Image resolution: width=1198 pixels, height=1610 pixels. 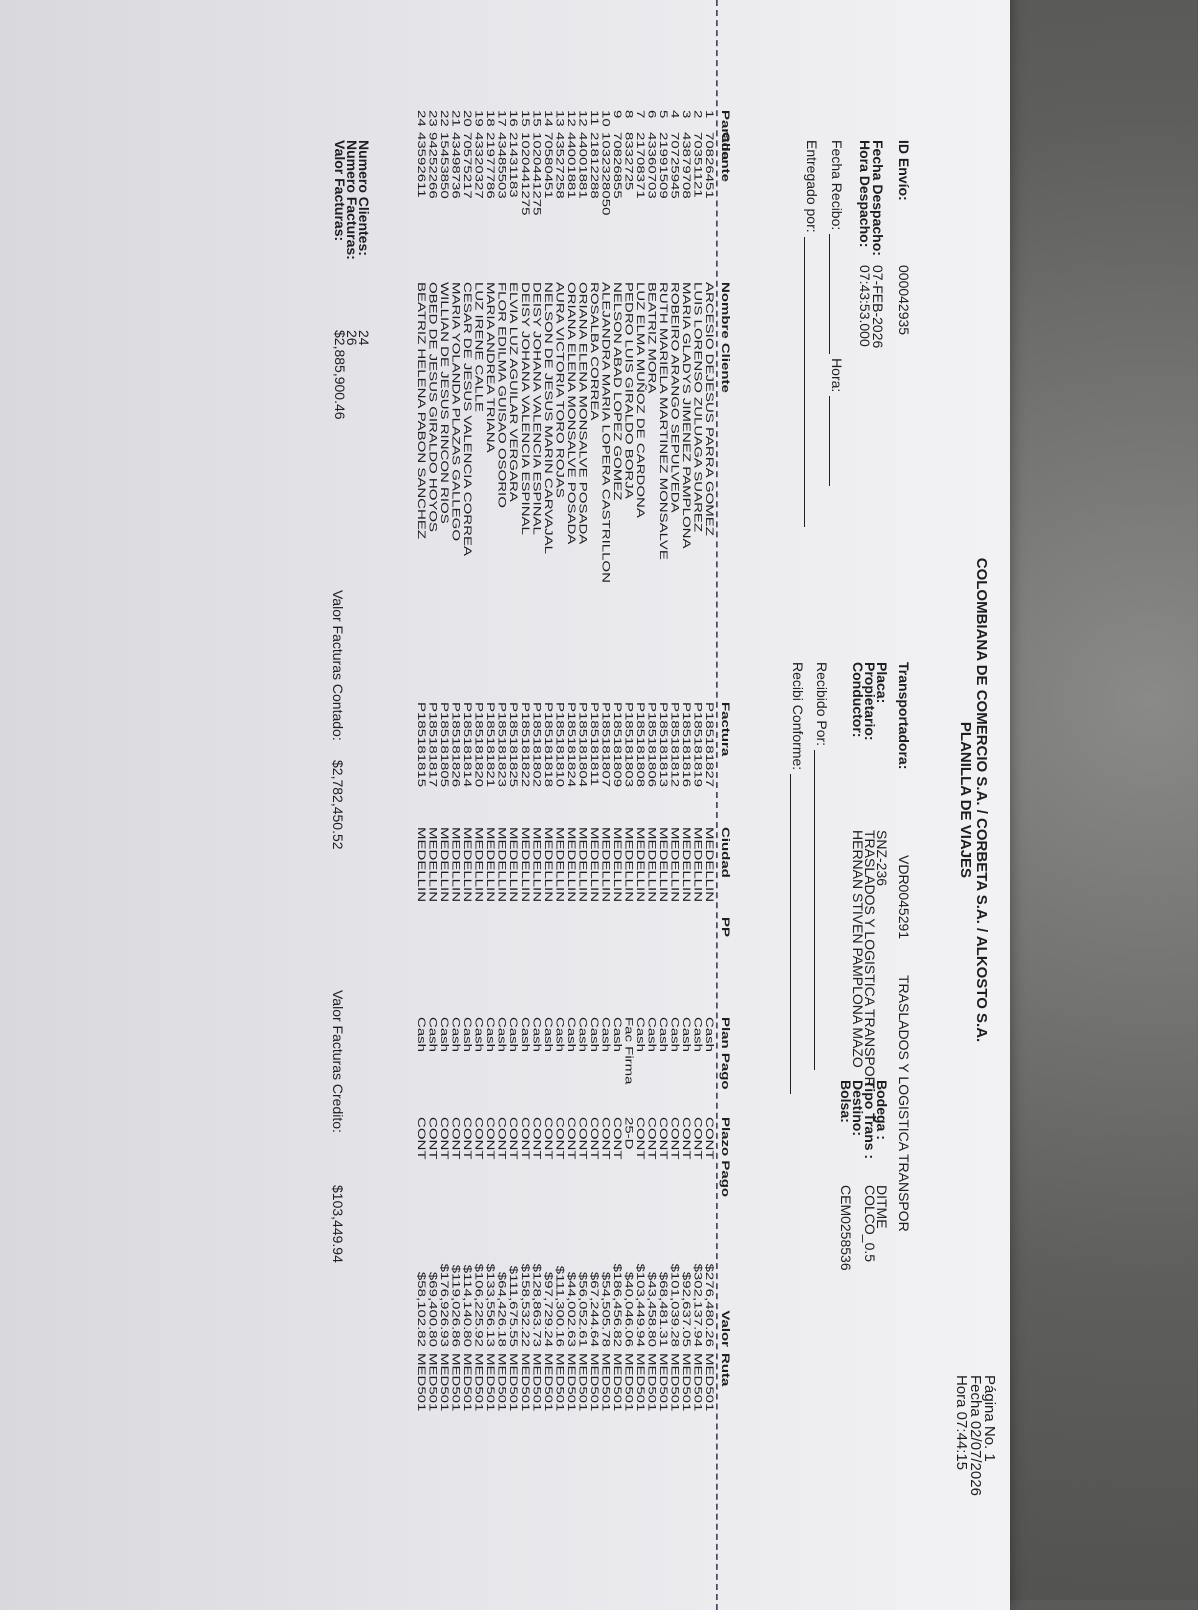 What do you see at coordinates (559, 118) in the screenshot?
I see `cell-parada: 13` at bounding box center [559, 118].